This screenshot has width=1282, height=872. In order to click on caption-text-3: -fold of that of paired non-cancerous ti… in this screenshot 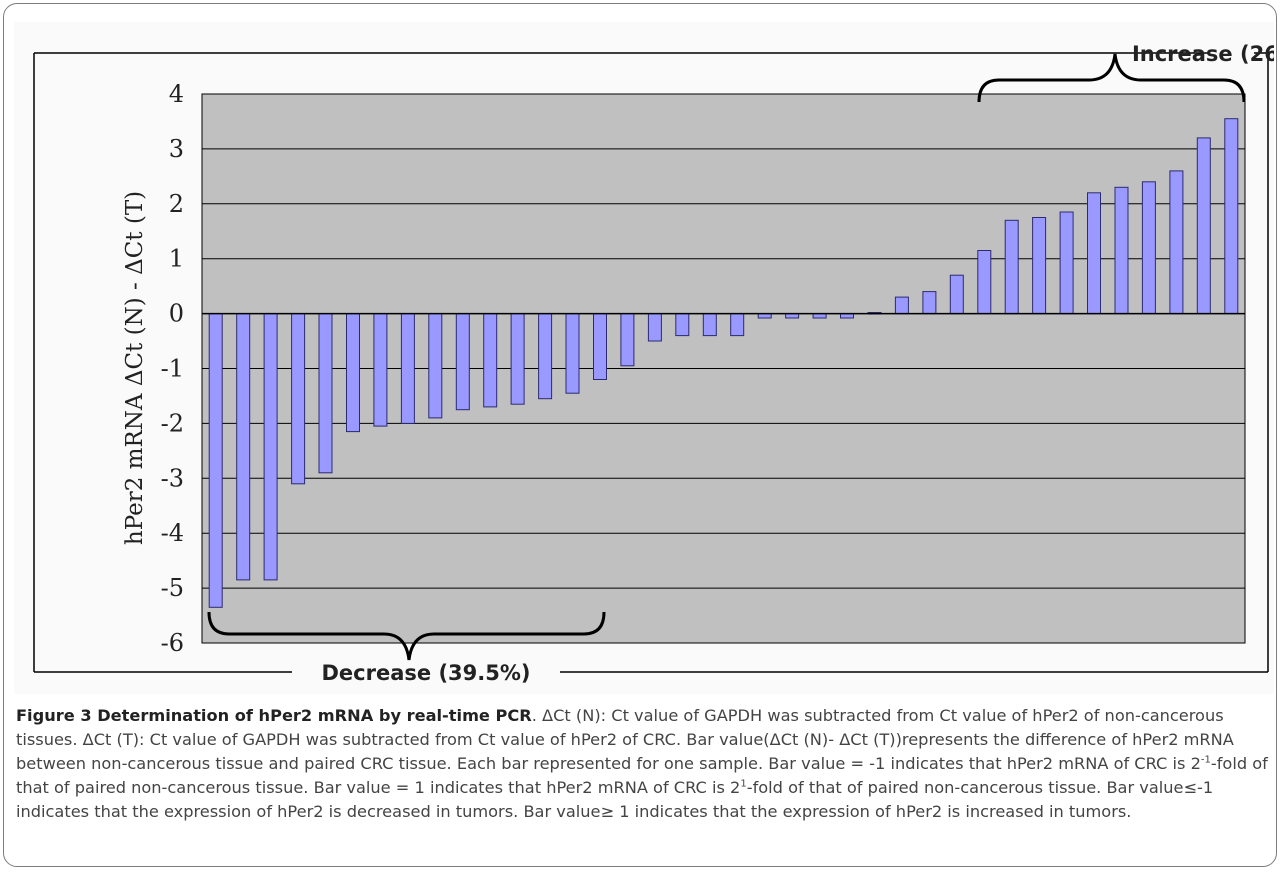, I will do `click(615, 799)`.